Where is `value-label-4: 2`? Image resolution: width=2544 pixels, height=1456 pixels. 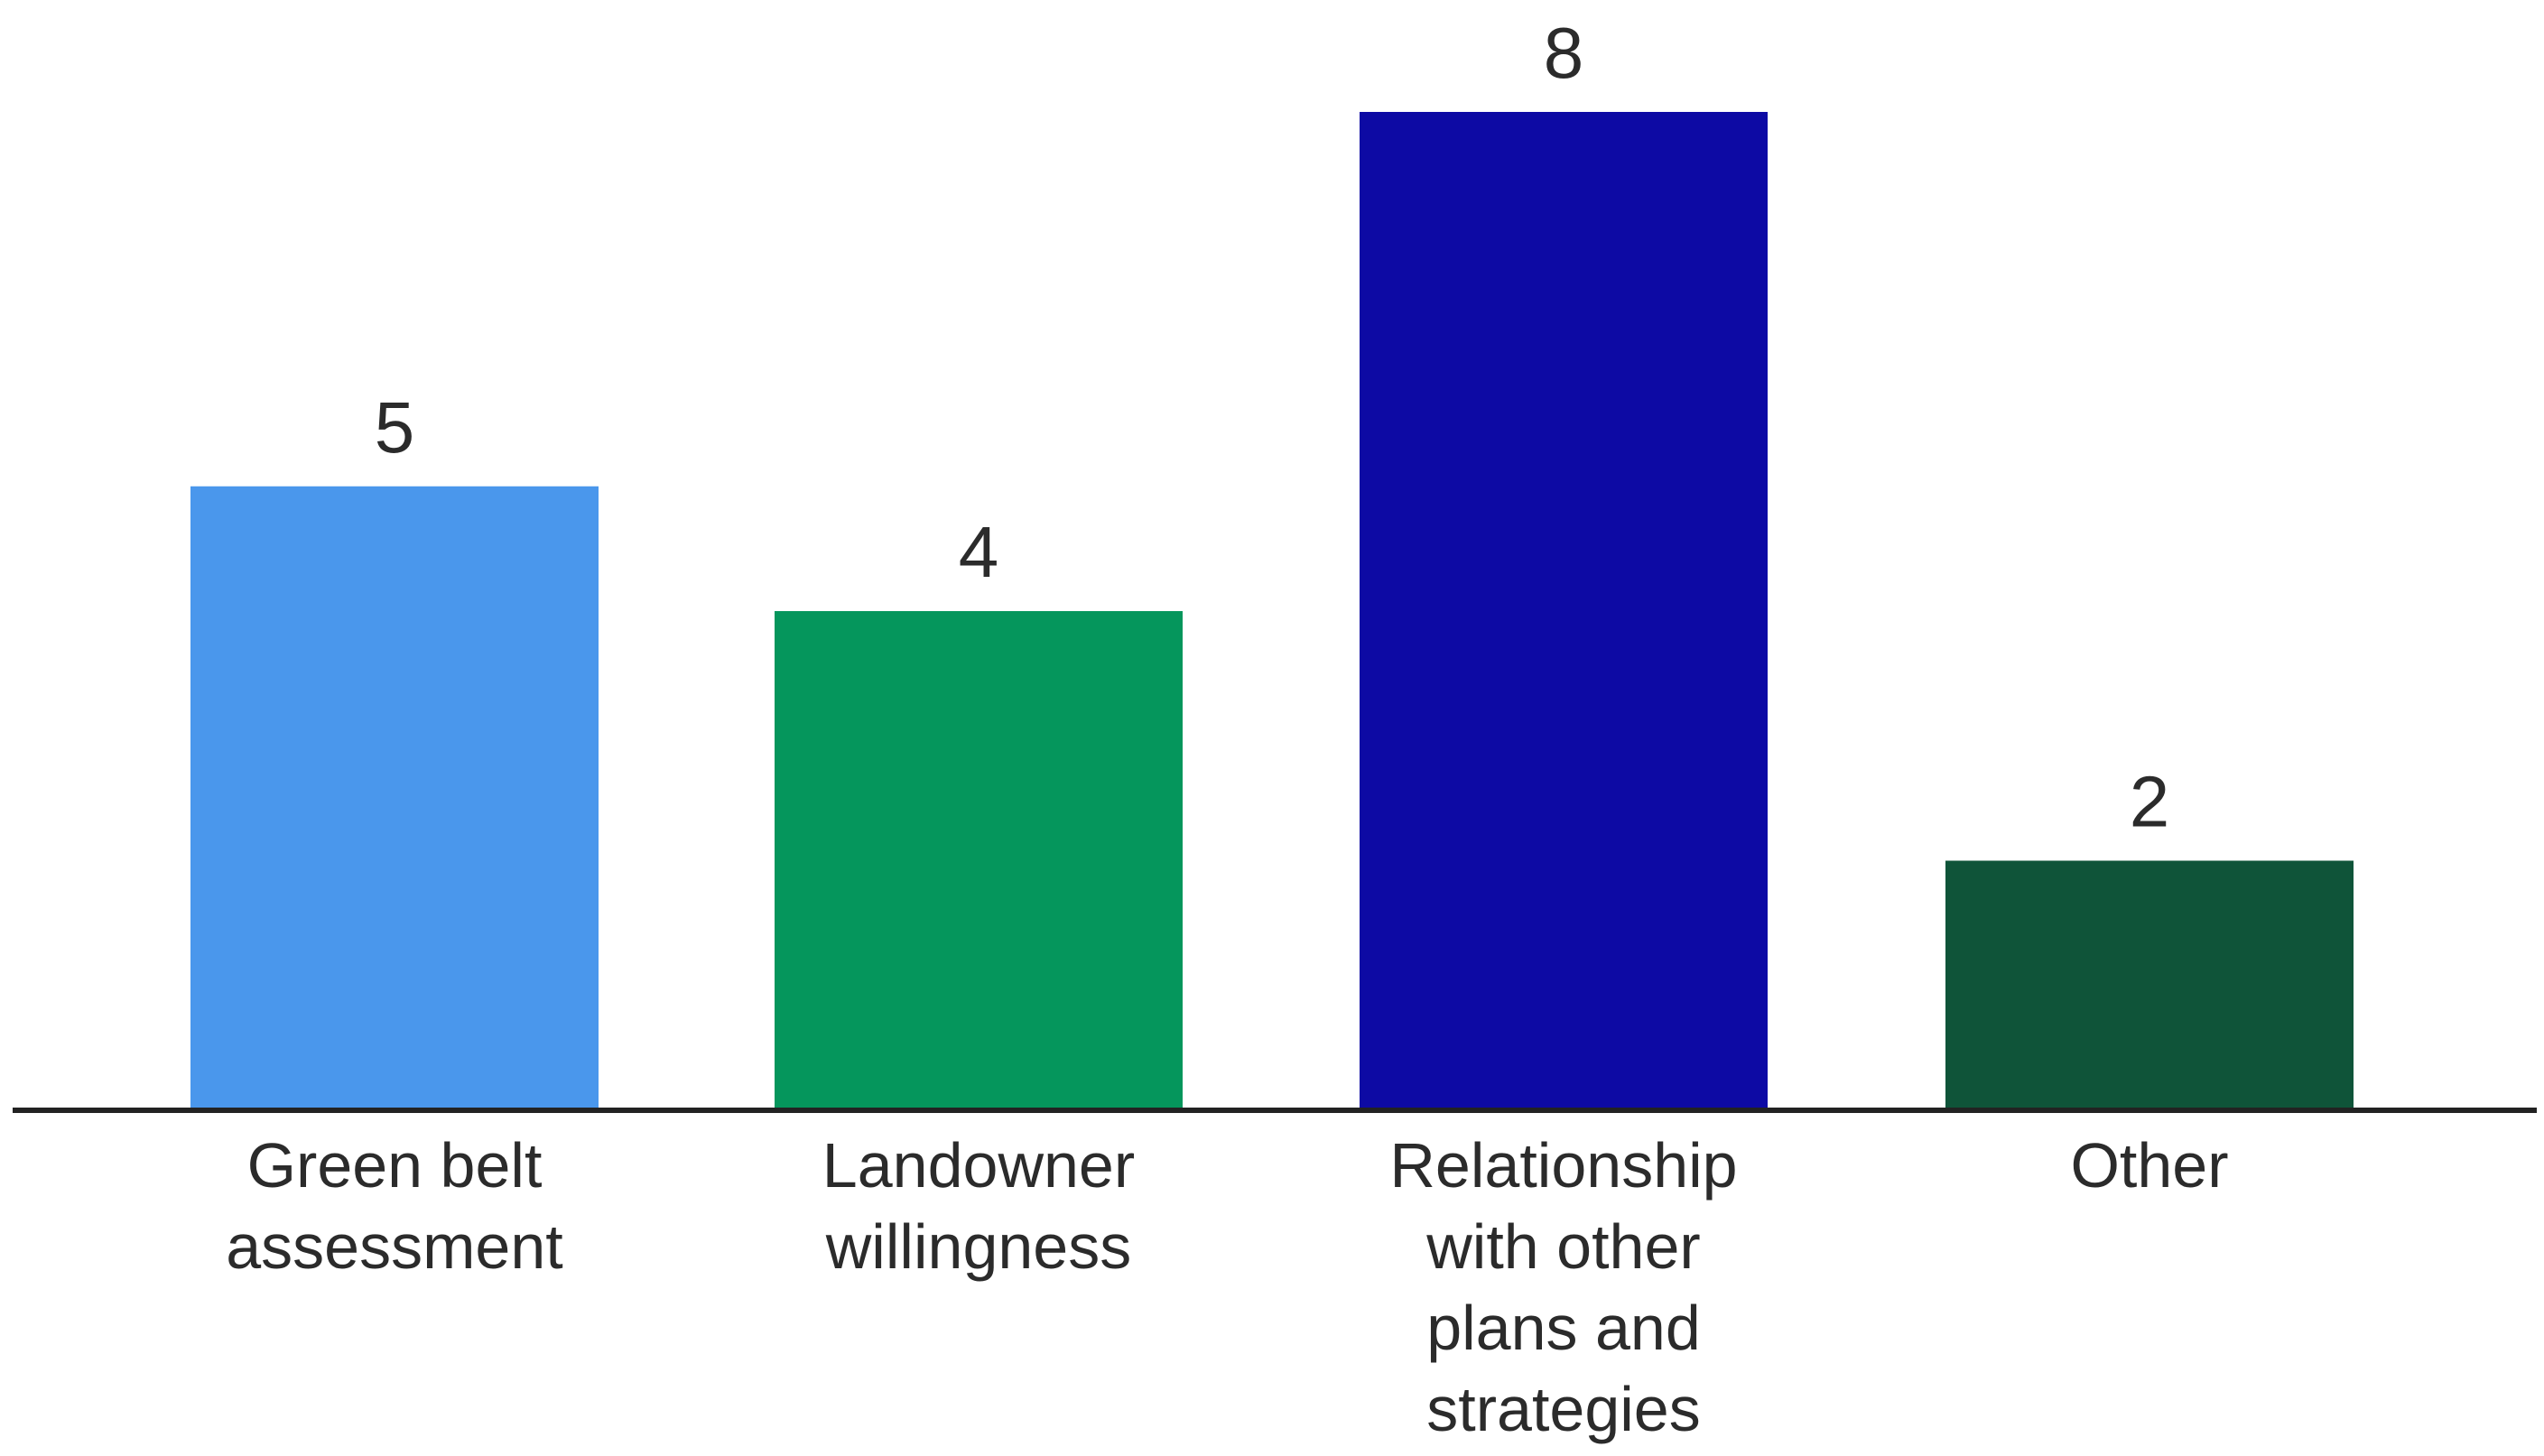
value-label-4: 2 is located at coordinates (2150, 802).